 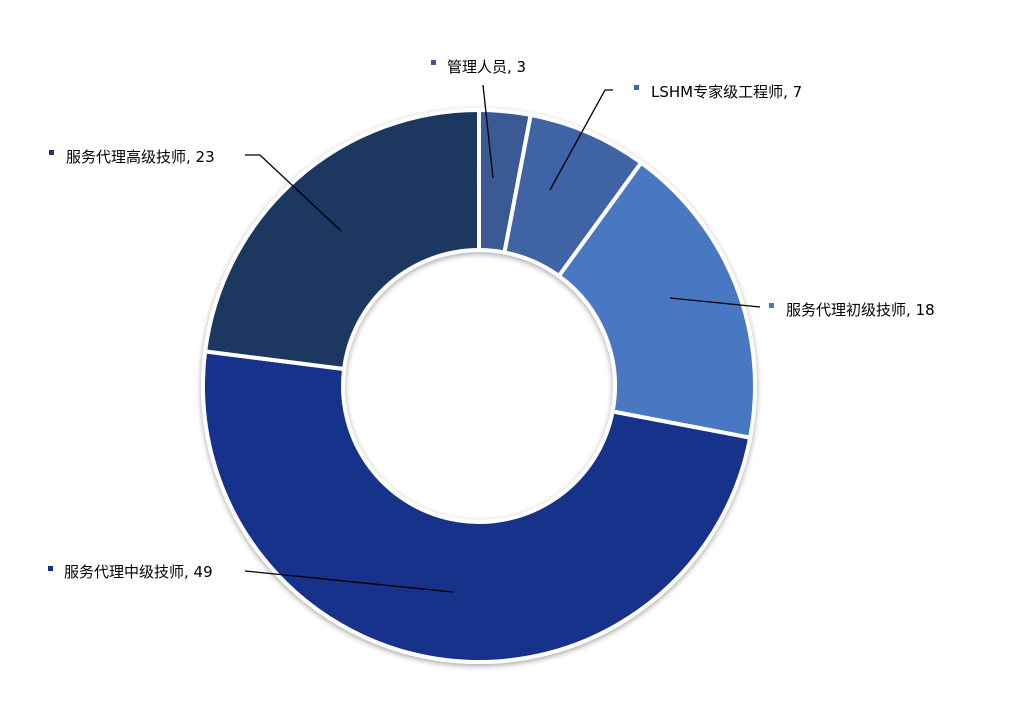 I want to click on data-label-1: LSHM专家级工程师, 7, so click(x=726, y=92).